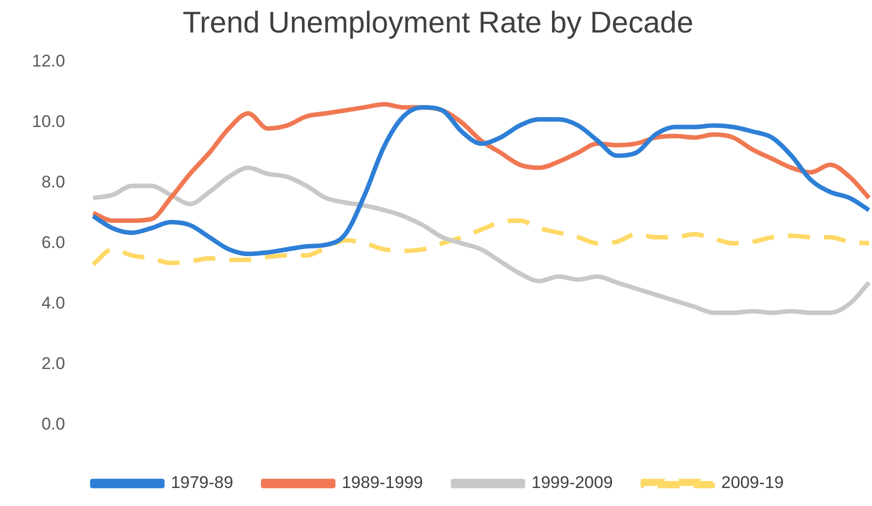 This screenshot has height=506, width=872. Describe the element at coordinates (572, 482) in the screenshot. I see `legend-label: 1999-2009` at that location.